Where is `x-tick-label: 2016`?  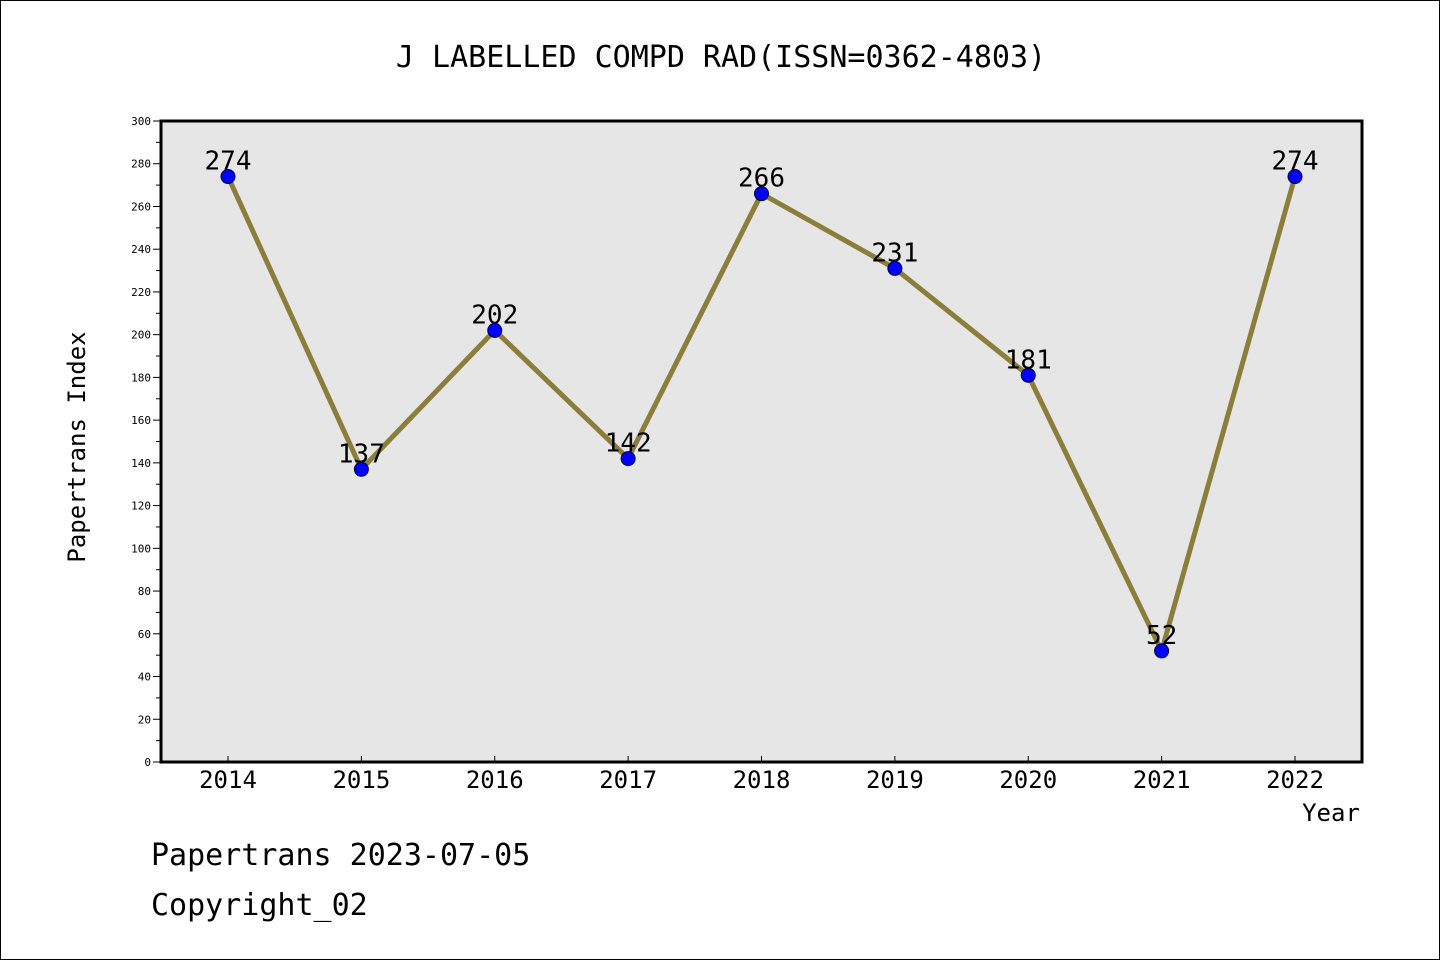 x-tick-label: 2016 is located at coordinates (495, 780).